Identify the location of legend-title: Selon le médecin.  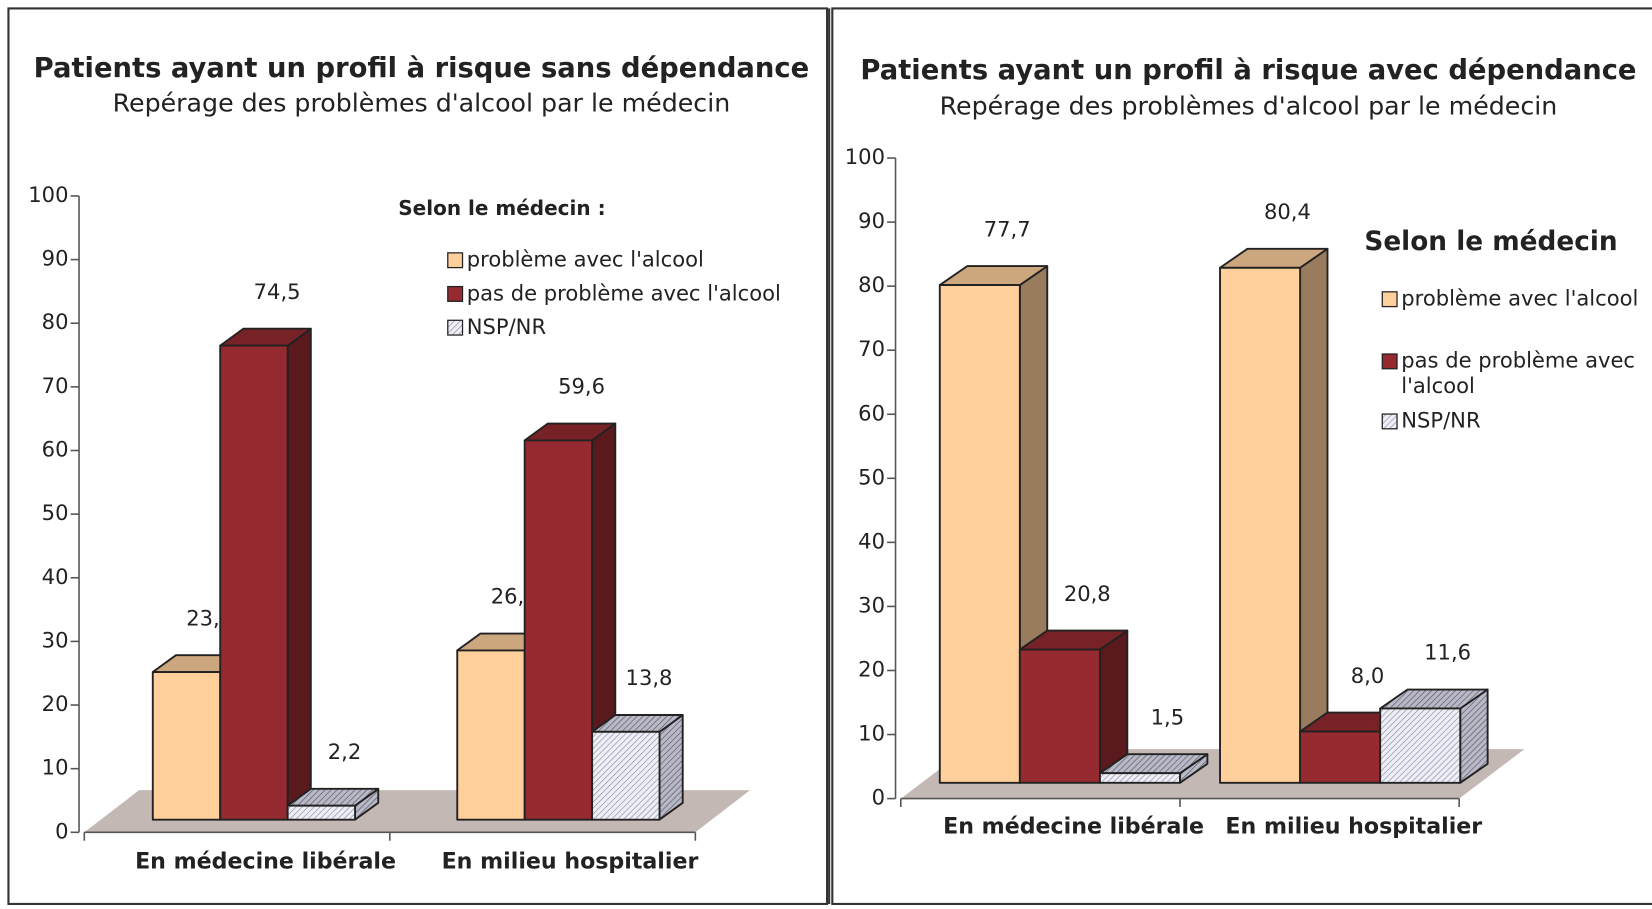
(1490, 242).